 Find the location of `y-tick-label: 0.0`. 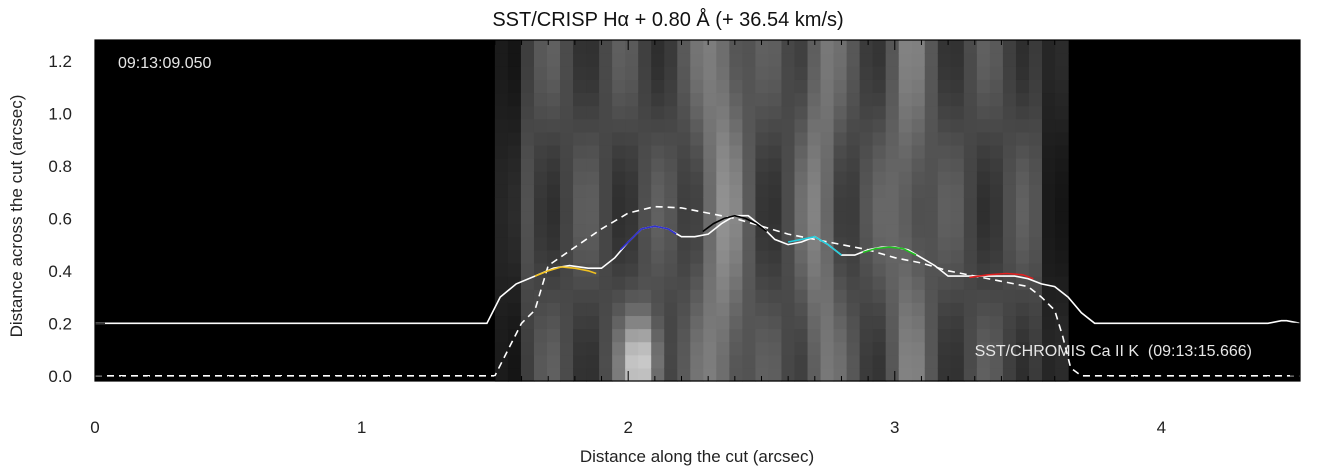

y-tick-label: 0.0 is located at coordinates (60, 376).